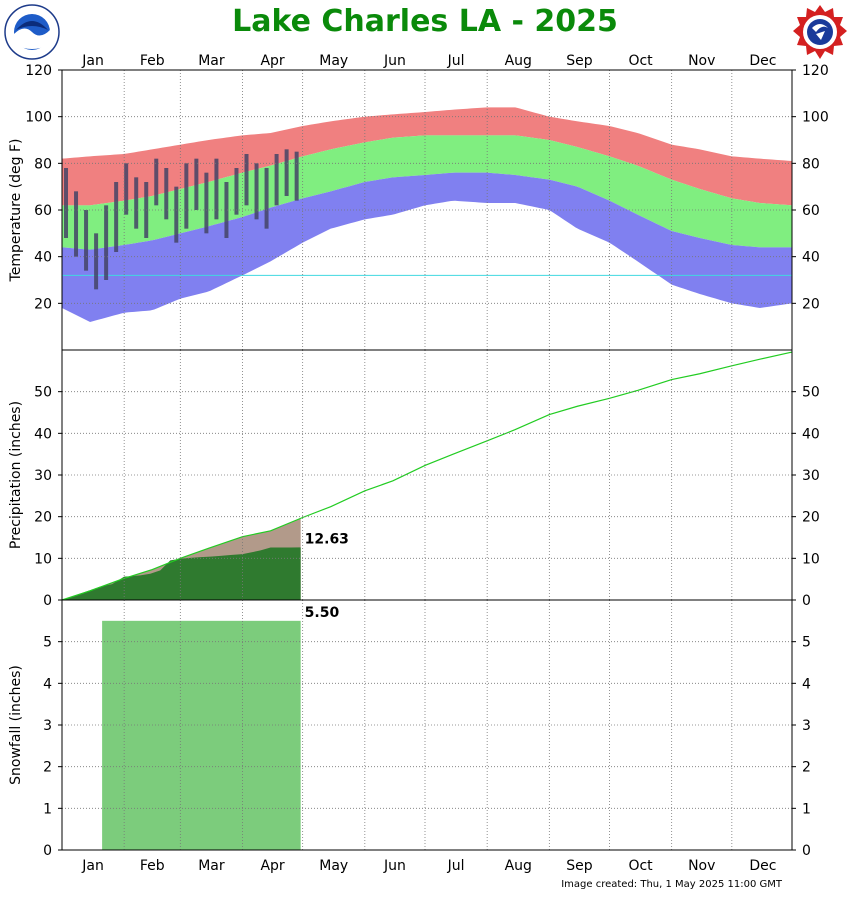 This screenshot has height=900, width=850. What do you see at coordinates (806, 684) in the screenshot?
I see `snow-ytick-label-right: 4` at bounding box center [806, 684].